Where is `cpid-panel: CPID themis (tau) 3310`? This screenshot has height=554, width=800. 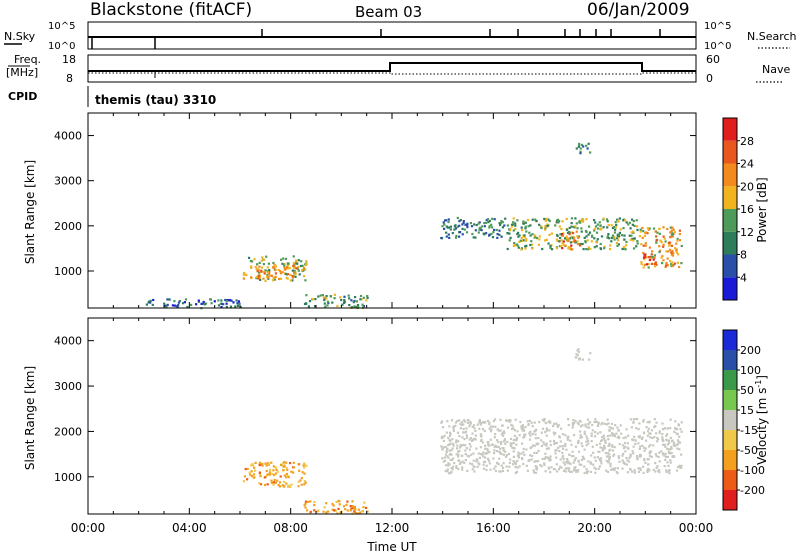 cpid-panel: CPID themis (tau) 3310 is located at coordinates (112, 96).